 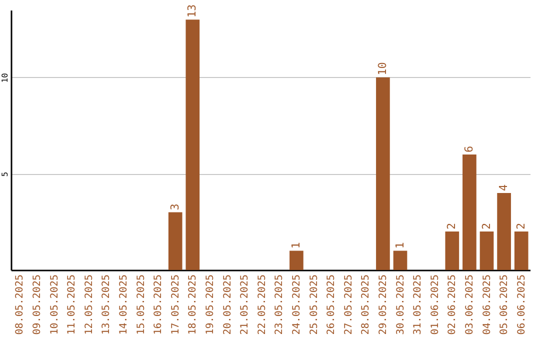 What do you see at coordinates (124, 304) in the screenshot?
I see `x-tick-label: 14.05.2025` at bounding box center [124, 304].